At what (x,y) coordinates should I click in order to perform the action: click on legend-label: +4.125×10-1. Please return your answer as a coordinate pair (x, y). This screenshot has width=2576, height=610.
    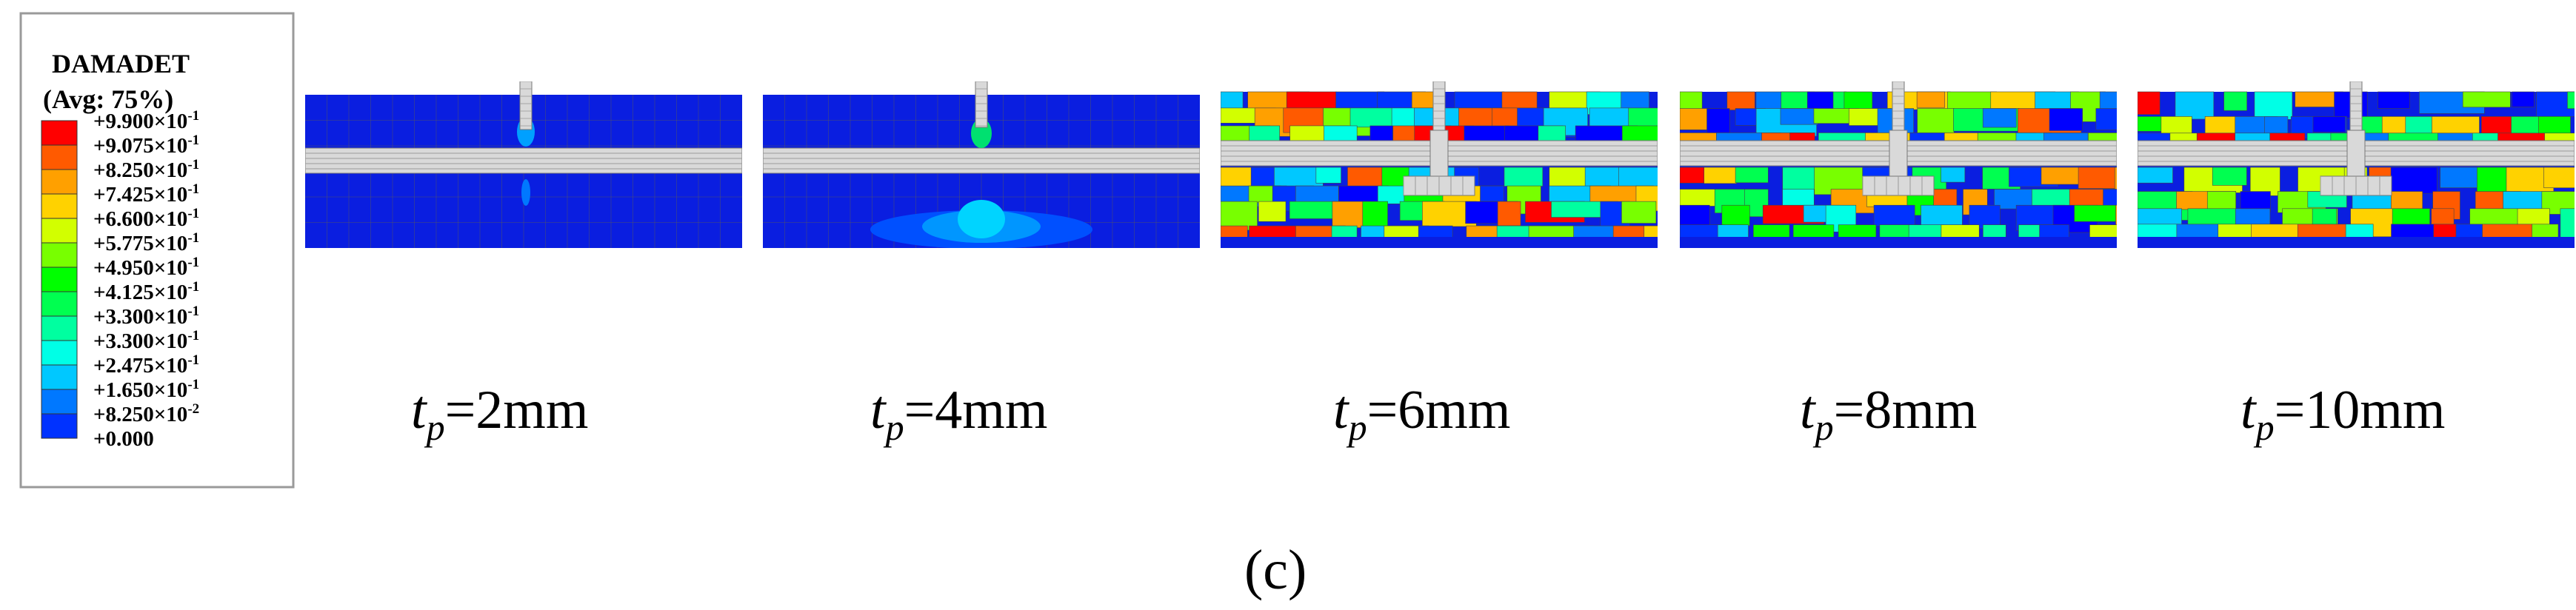
    Looking at the image, I should click on (146, 291).